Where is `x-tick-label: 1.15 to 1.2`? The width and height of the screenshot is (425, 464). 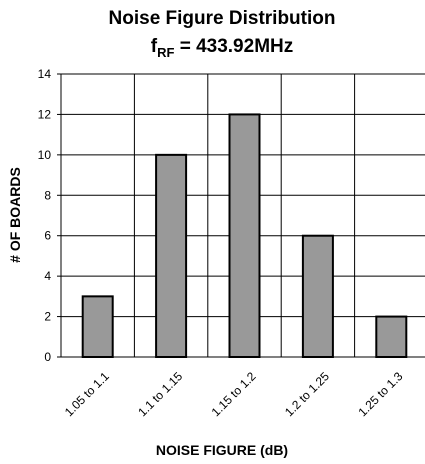
x-tick-label: 1.15 to 1.2 is located at coordinates (234, 394).